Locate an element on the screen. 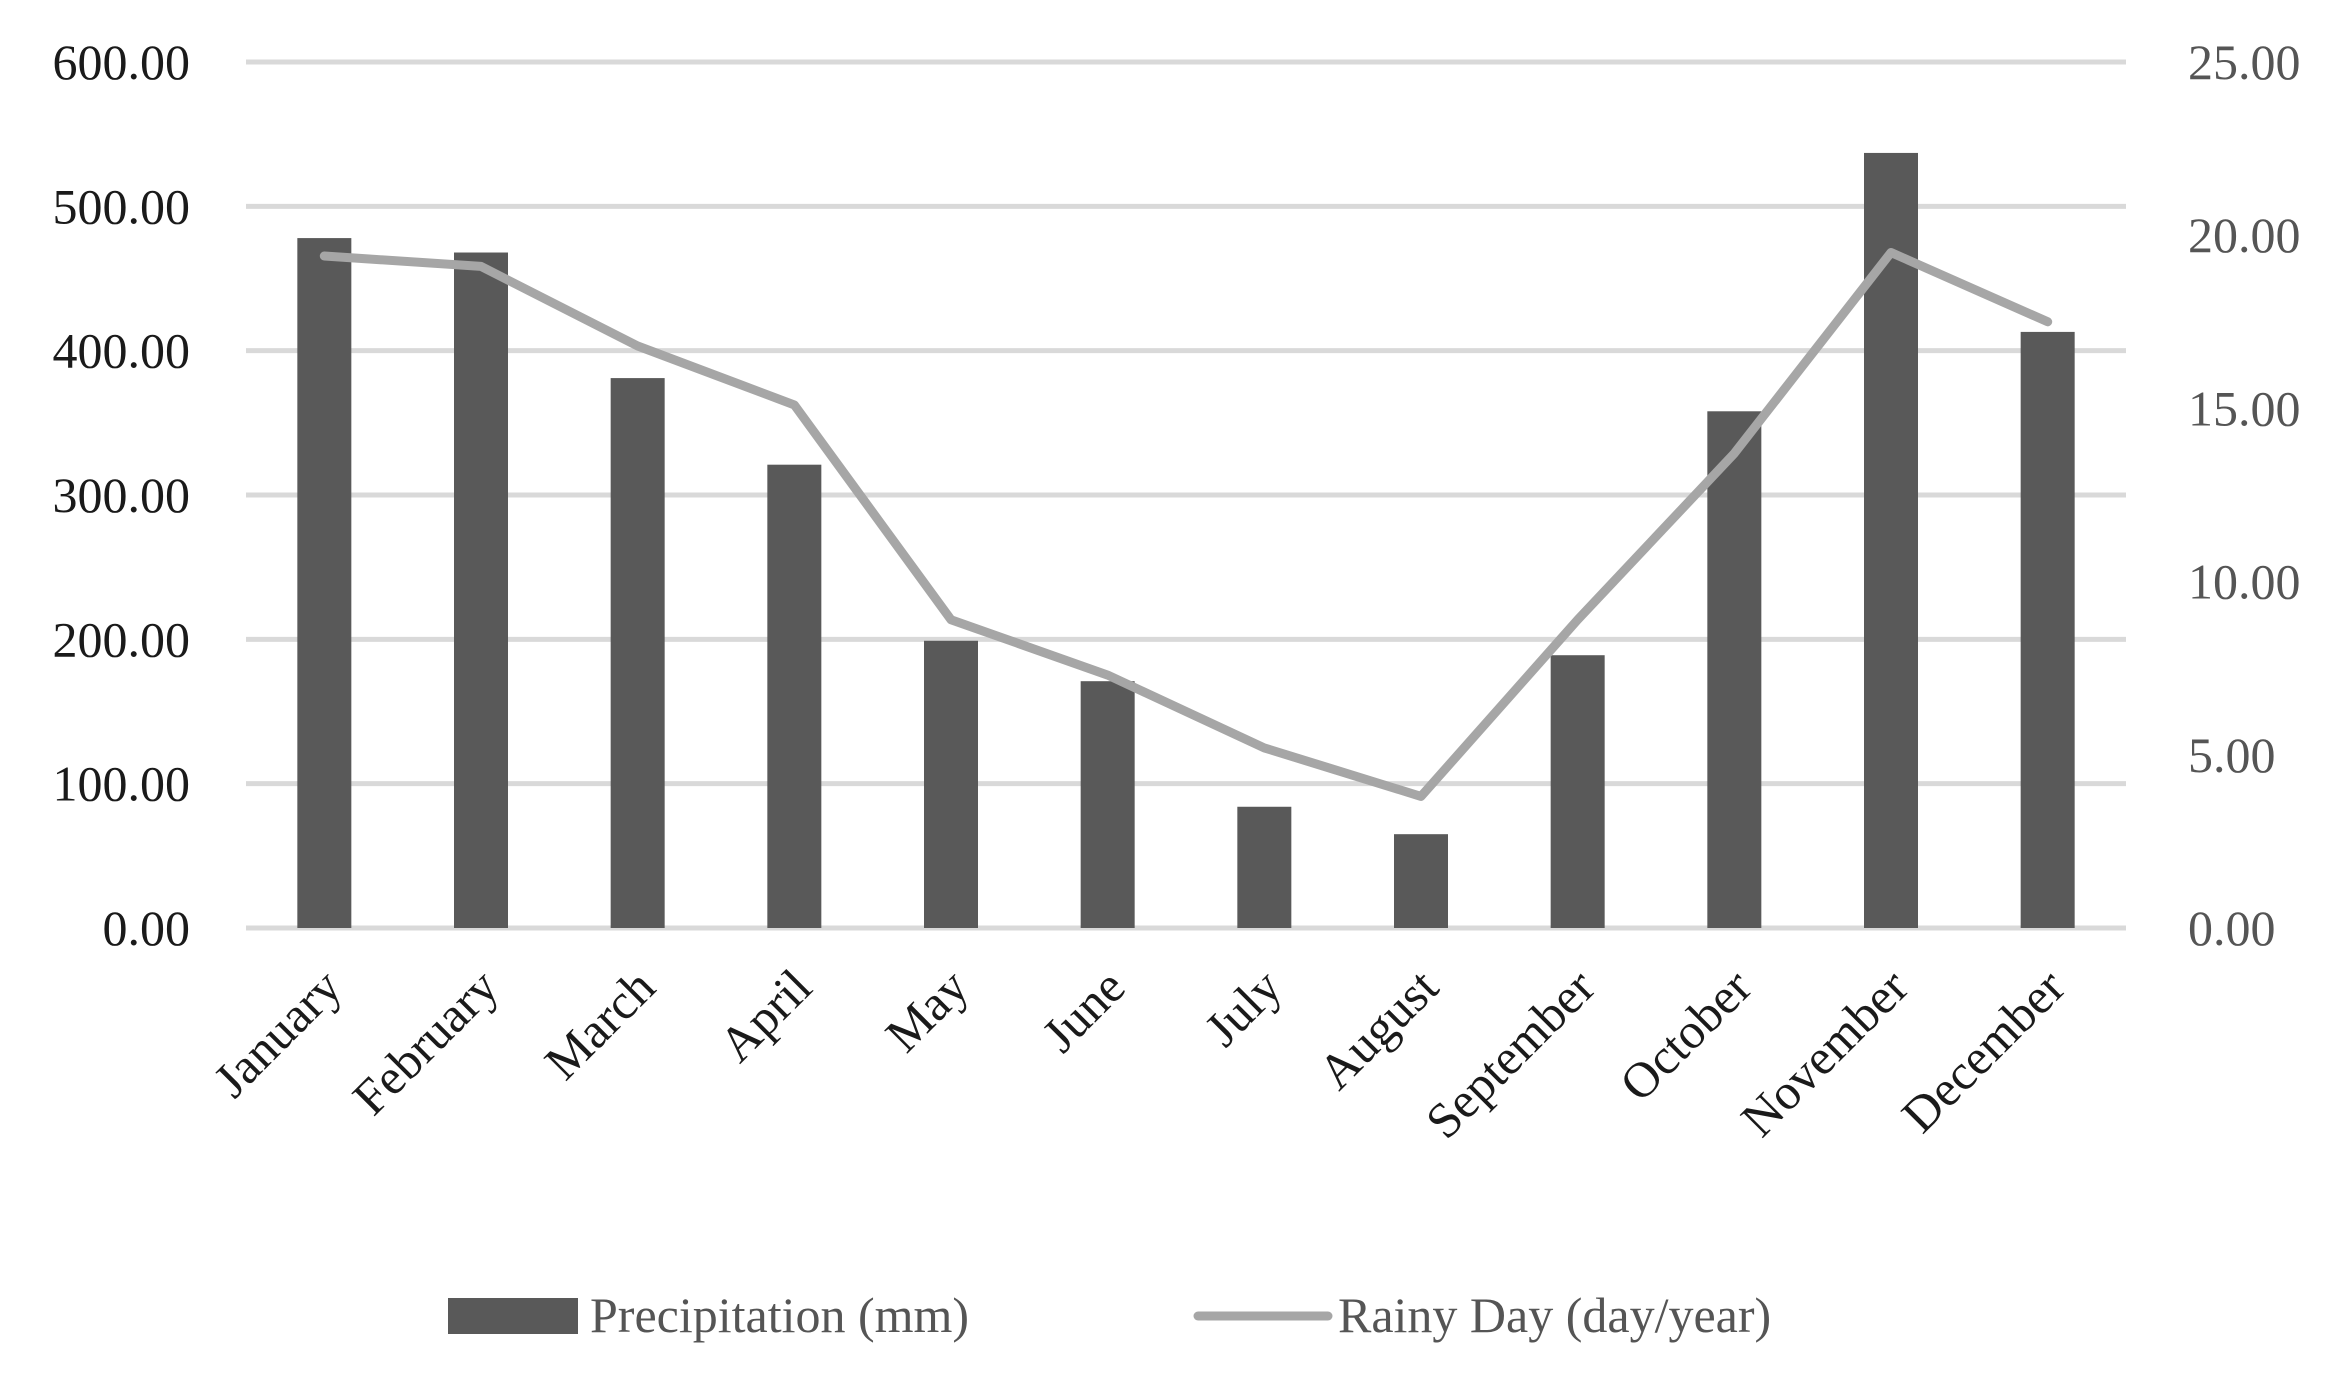 The width and height of the screenshot is (2344, 1388). left-axis-tick-label: 0.00 is located at coordinates (147, 928).